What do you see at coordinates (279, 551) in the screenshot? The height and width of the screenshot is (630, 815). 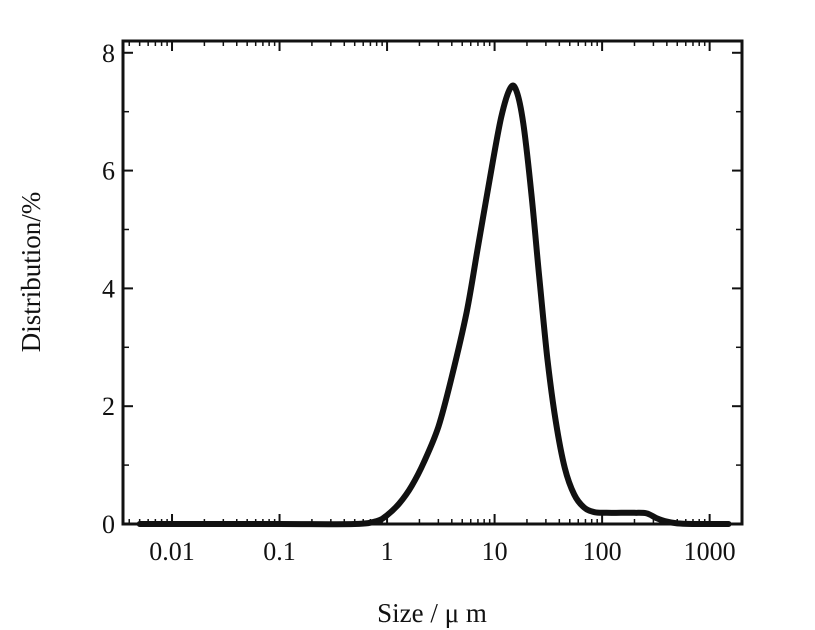 I see `x-tick-label: 0.1` at bounding box center [279, 551].